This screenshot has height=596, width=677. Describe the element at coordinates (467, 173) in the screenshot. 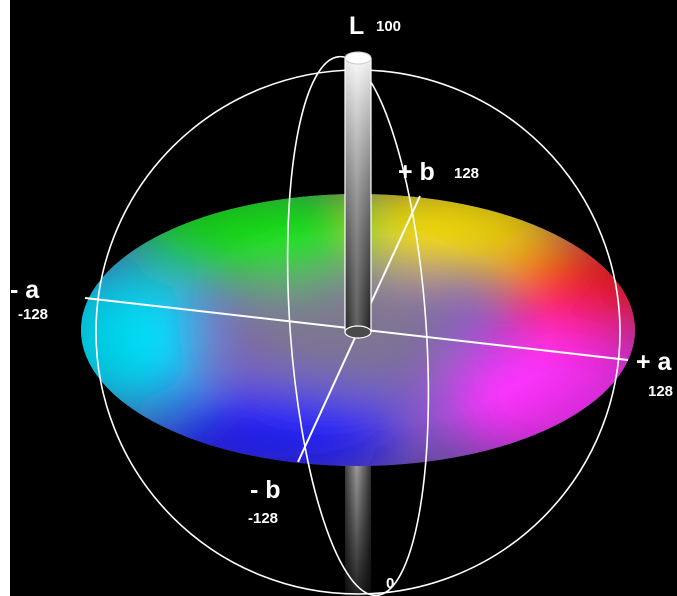

I see `plus-b-value: 128` at that location.